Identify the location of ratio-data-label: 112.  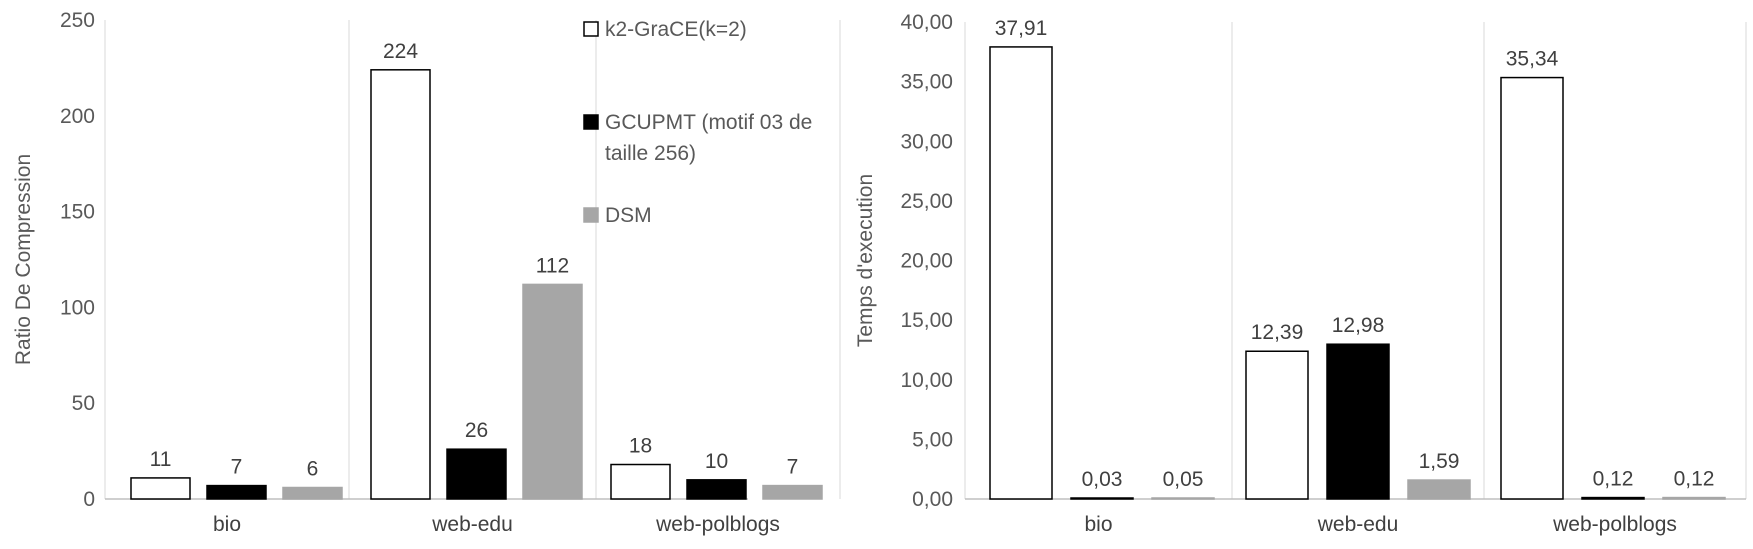
(552, 265).